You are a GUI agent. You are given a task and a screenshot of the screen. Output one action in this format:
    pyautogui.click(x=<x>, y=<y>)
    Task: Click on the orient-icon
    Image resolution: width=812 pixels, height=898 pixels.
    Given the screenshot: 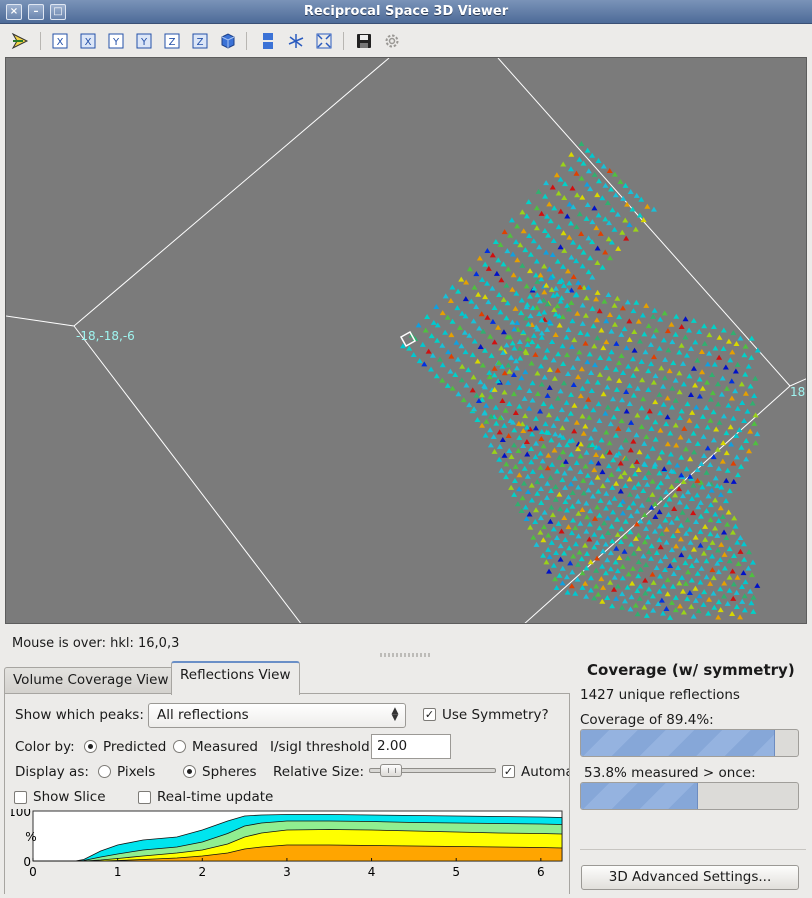 What is the action you would take?
    pyautogui.click(x=20, y=41)
    